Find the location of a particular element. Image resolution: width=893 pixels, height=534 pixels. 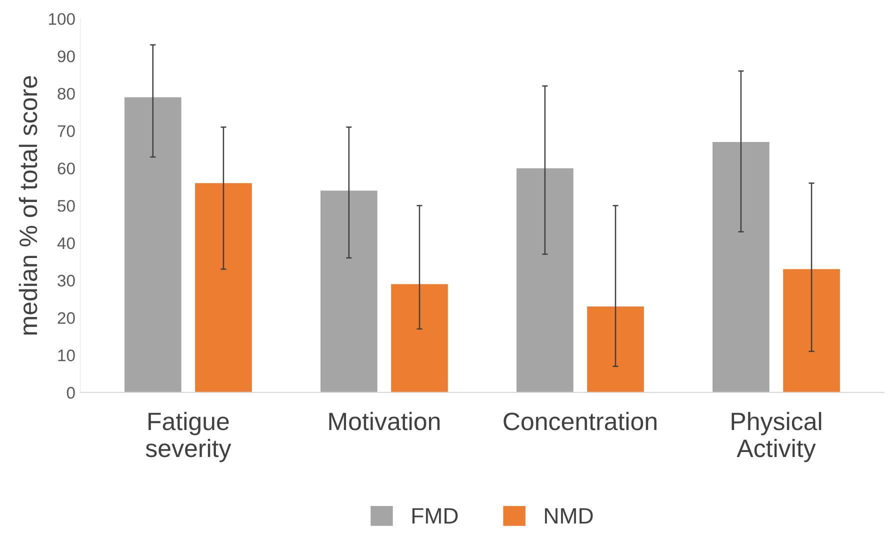

x-tick-label: Fatigue severity is located at coordinates (189, 437).